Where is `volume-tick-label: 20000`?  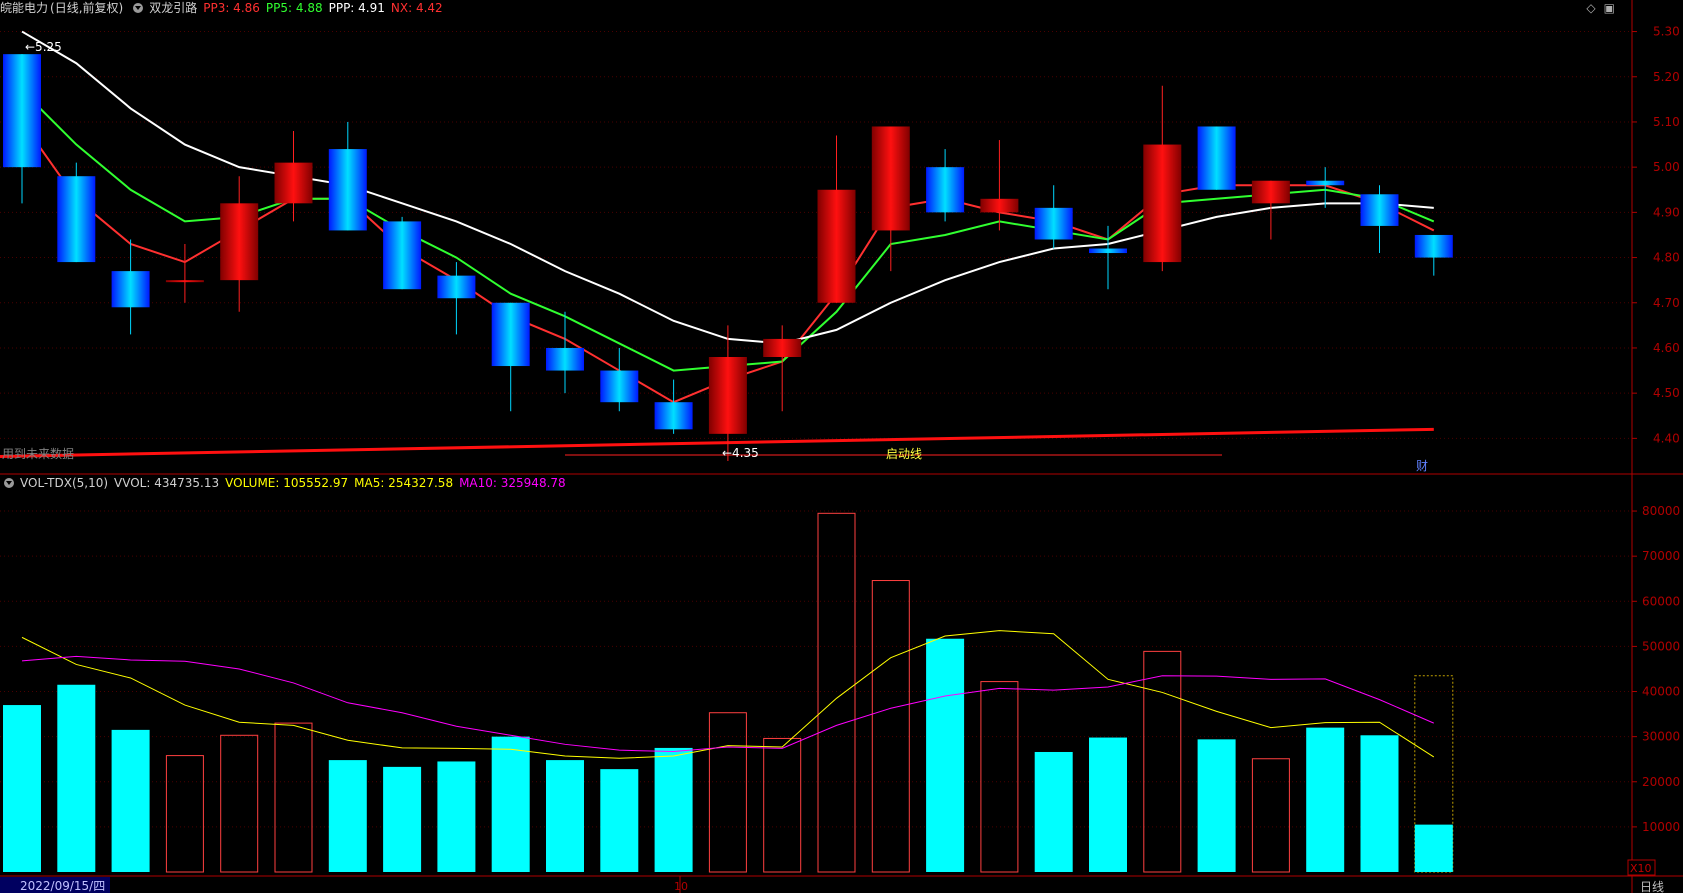
volume-tick-label: 20000 is located at coordinates (1661, 782).